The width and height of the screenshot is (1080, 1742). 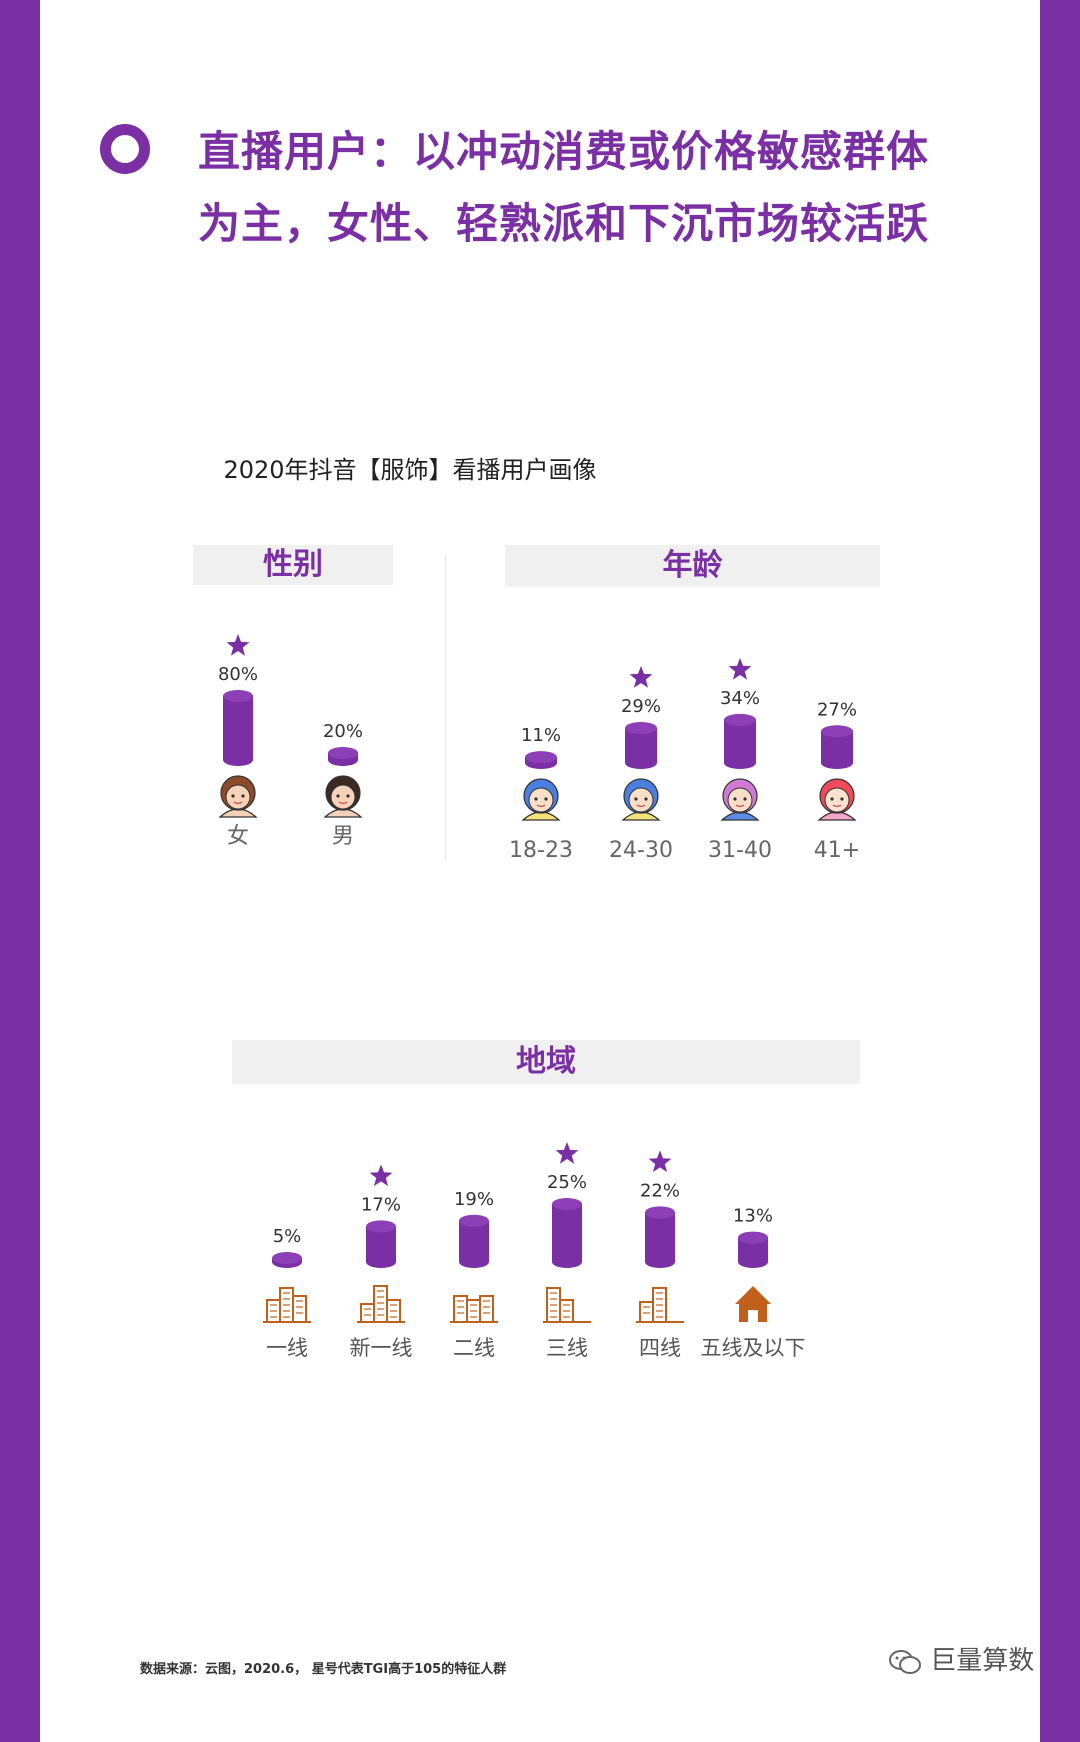 What do you see at coordinates (564, 151) in the screenshot?
I see `headline-line-1: 直播用户：以冲动消费或价格敏感群体` at bounding box center [564, 151].